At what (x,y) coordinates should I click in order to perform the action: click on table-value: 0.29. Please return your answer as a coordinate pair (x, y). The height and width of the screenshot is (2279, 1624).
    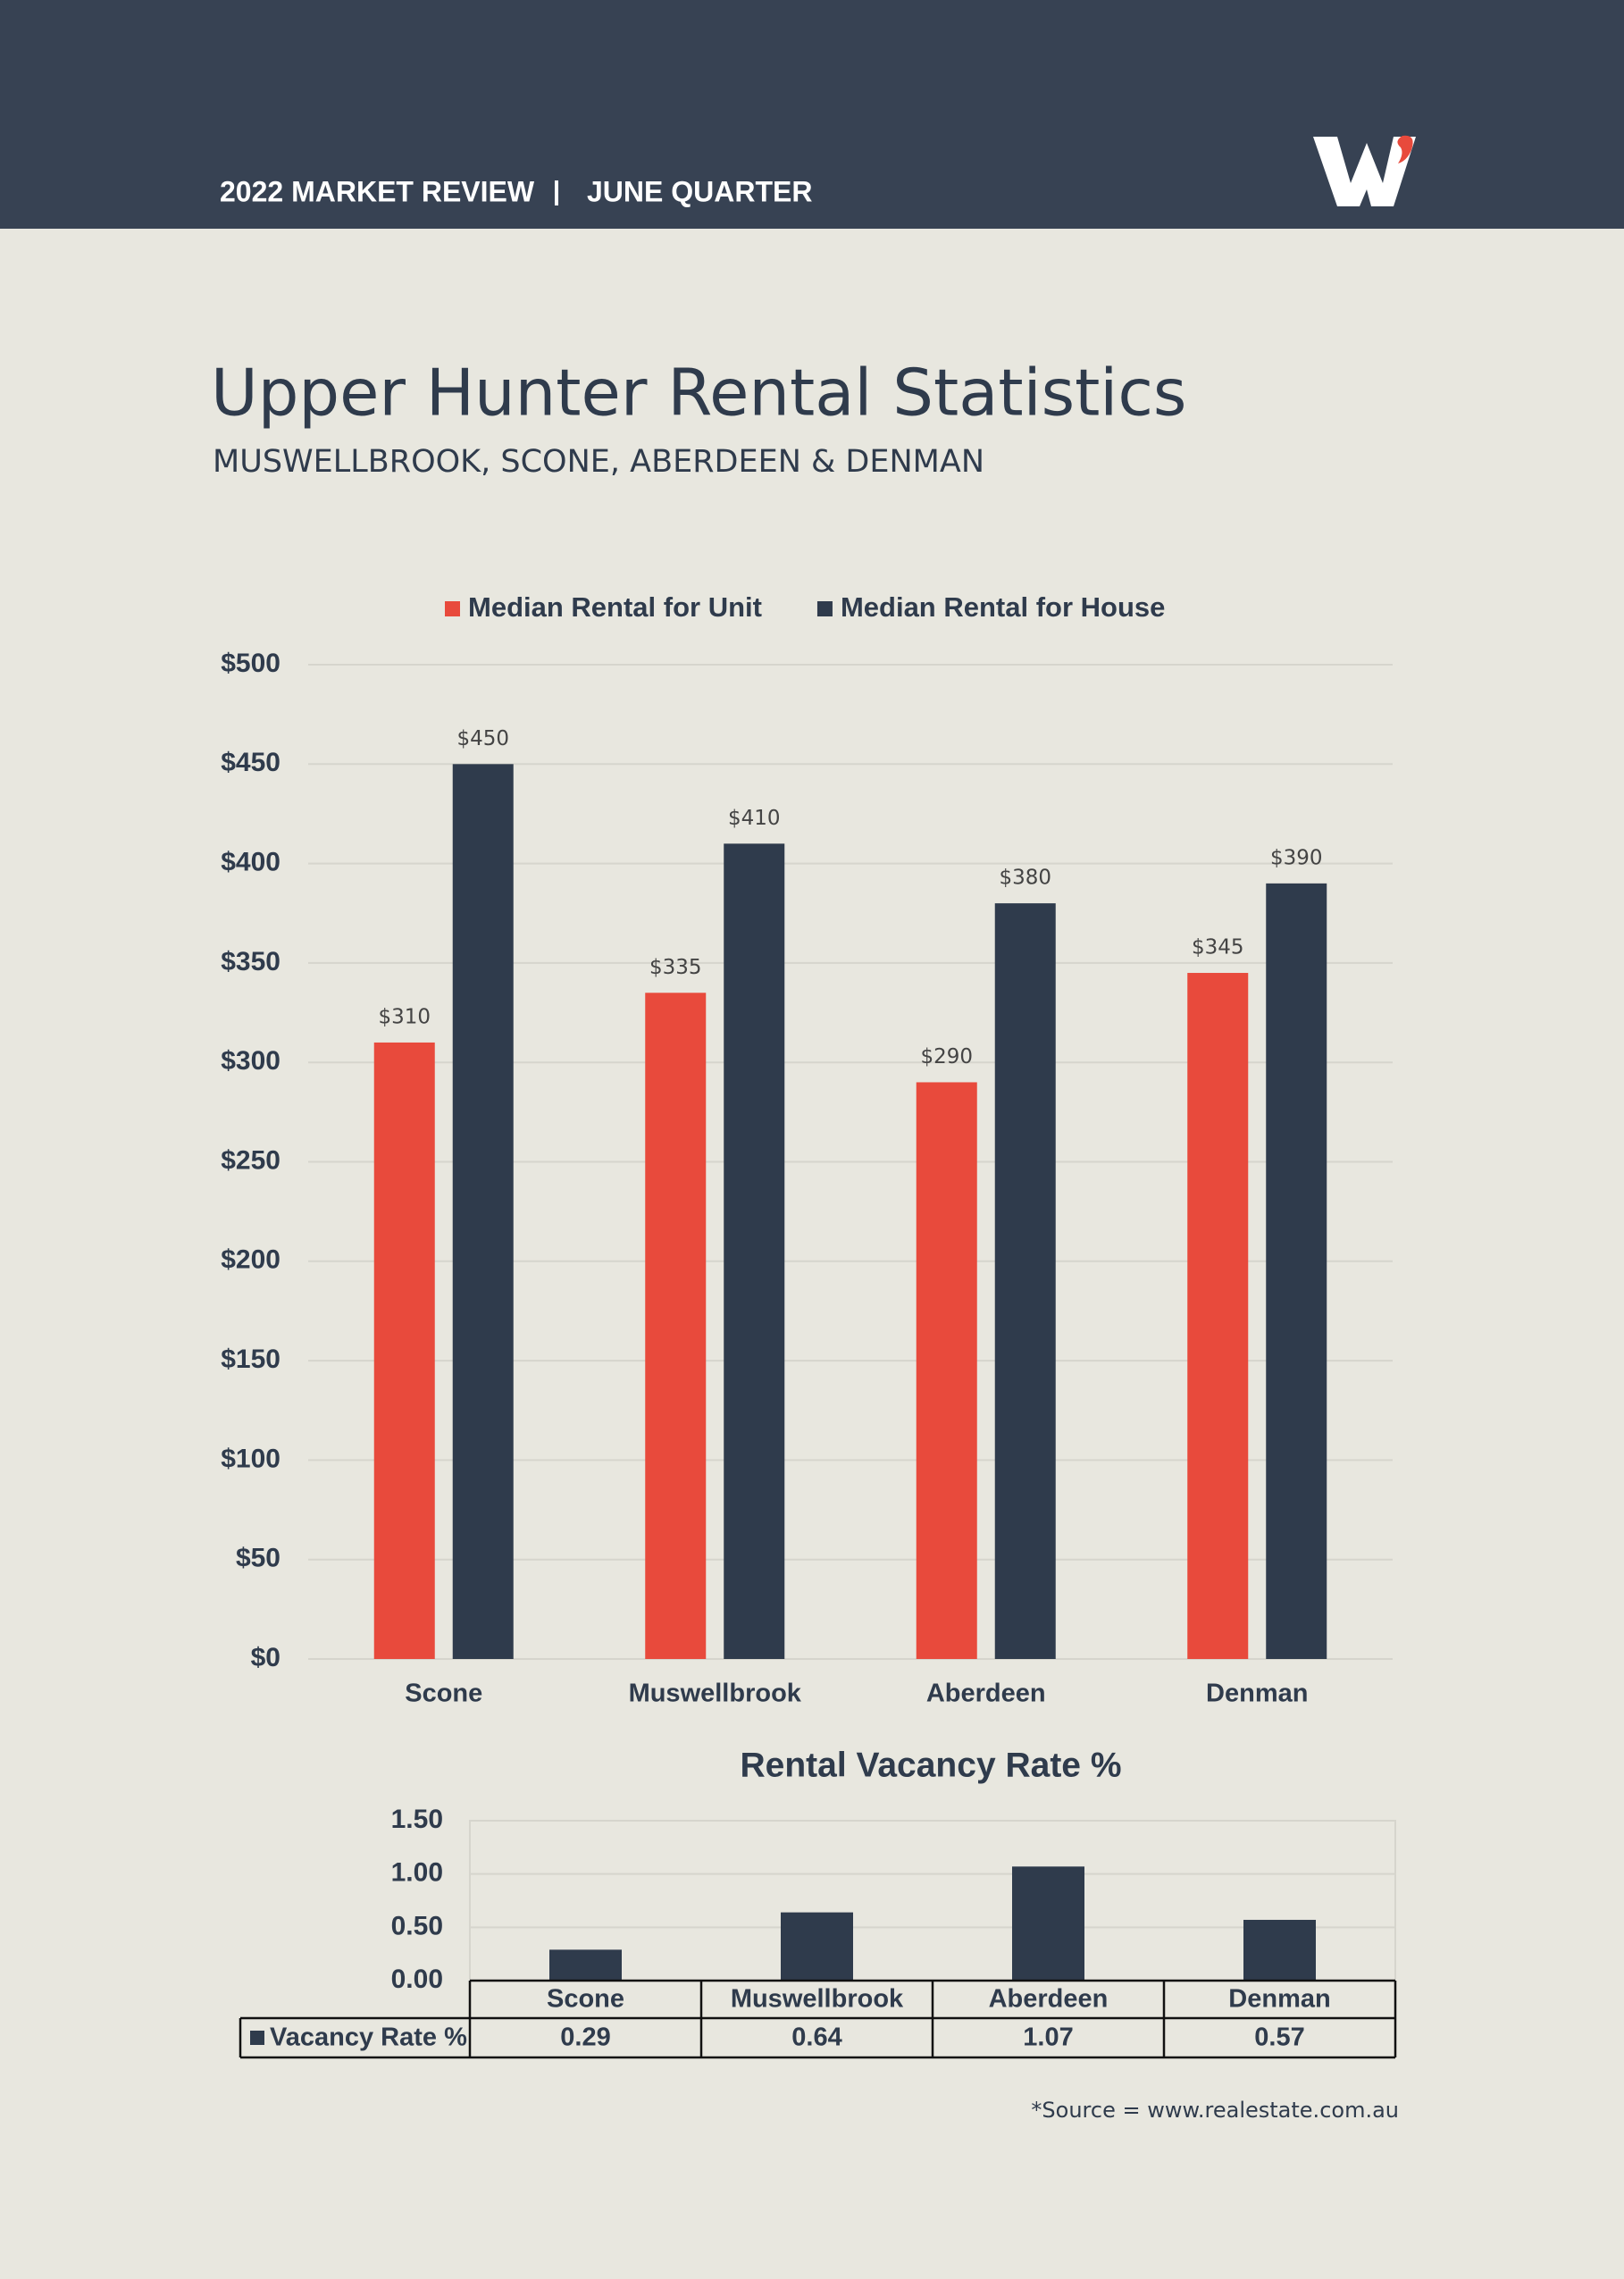
    Looking at the image, I should click on (585, 2038).